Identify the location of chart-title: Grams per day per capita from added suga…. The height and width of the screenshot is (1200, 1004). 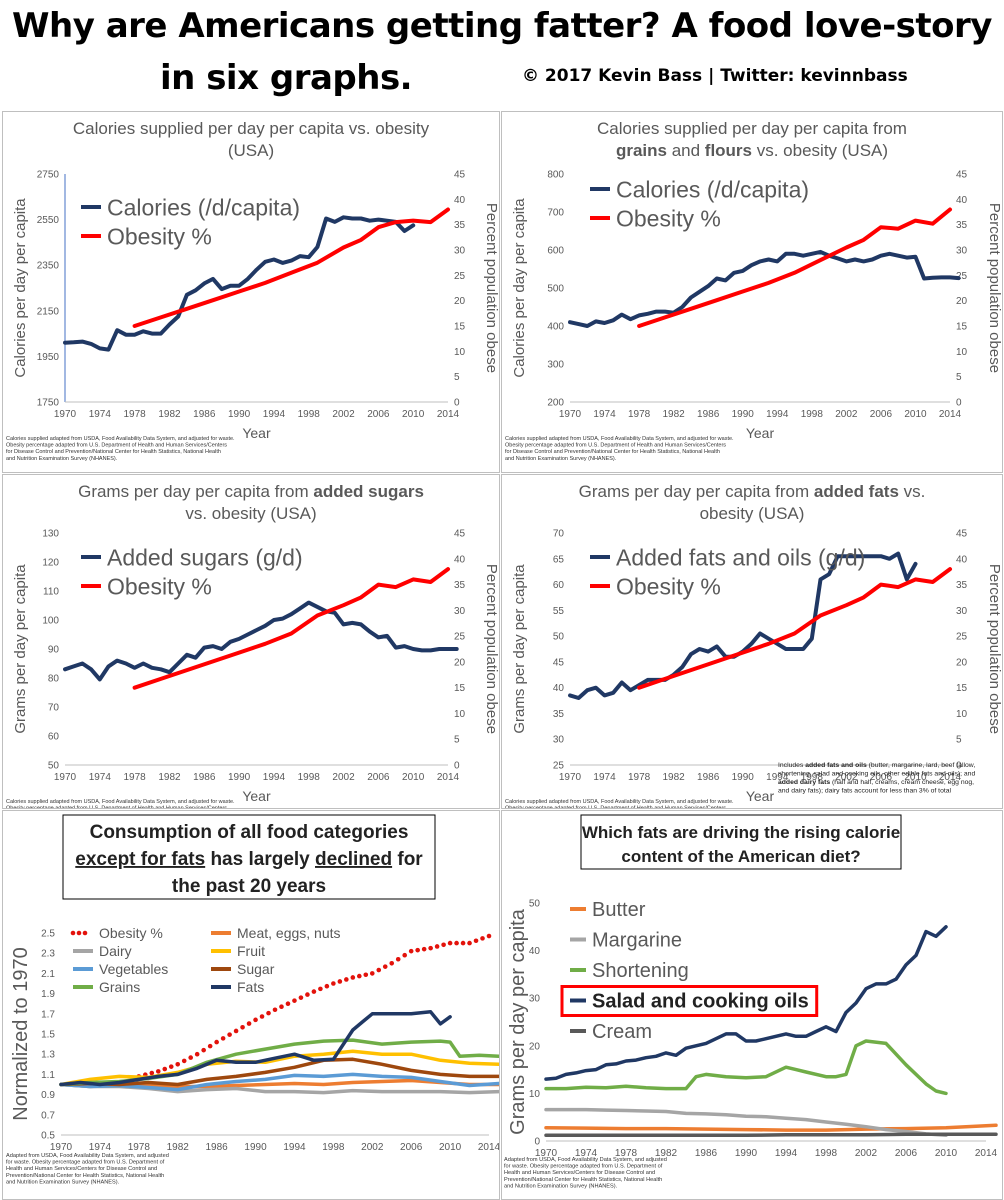
(251, 502).